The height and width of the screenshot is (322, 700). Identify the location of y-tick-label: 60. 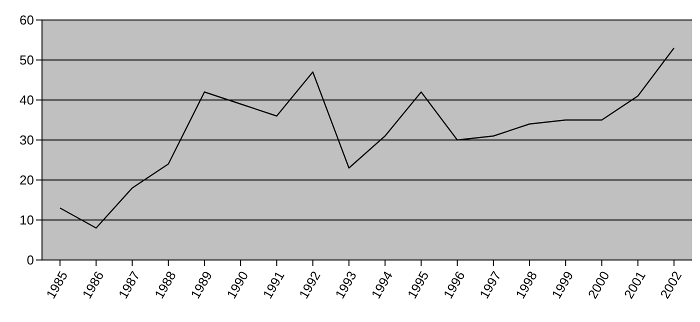
(27, 20).